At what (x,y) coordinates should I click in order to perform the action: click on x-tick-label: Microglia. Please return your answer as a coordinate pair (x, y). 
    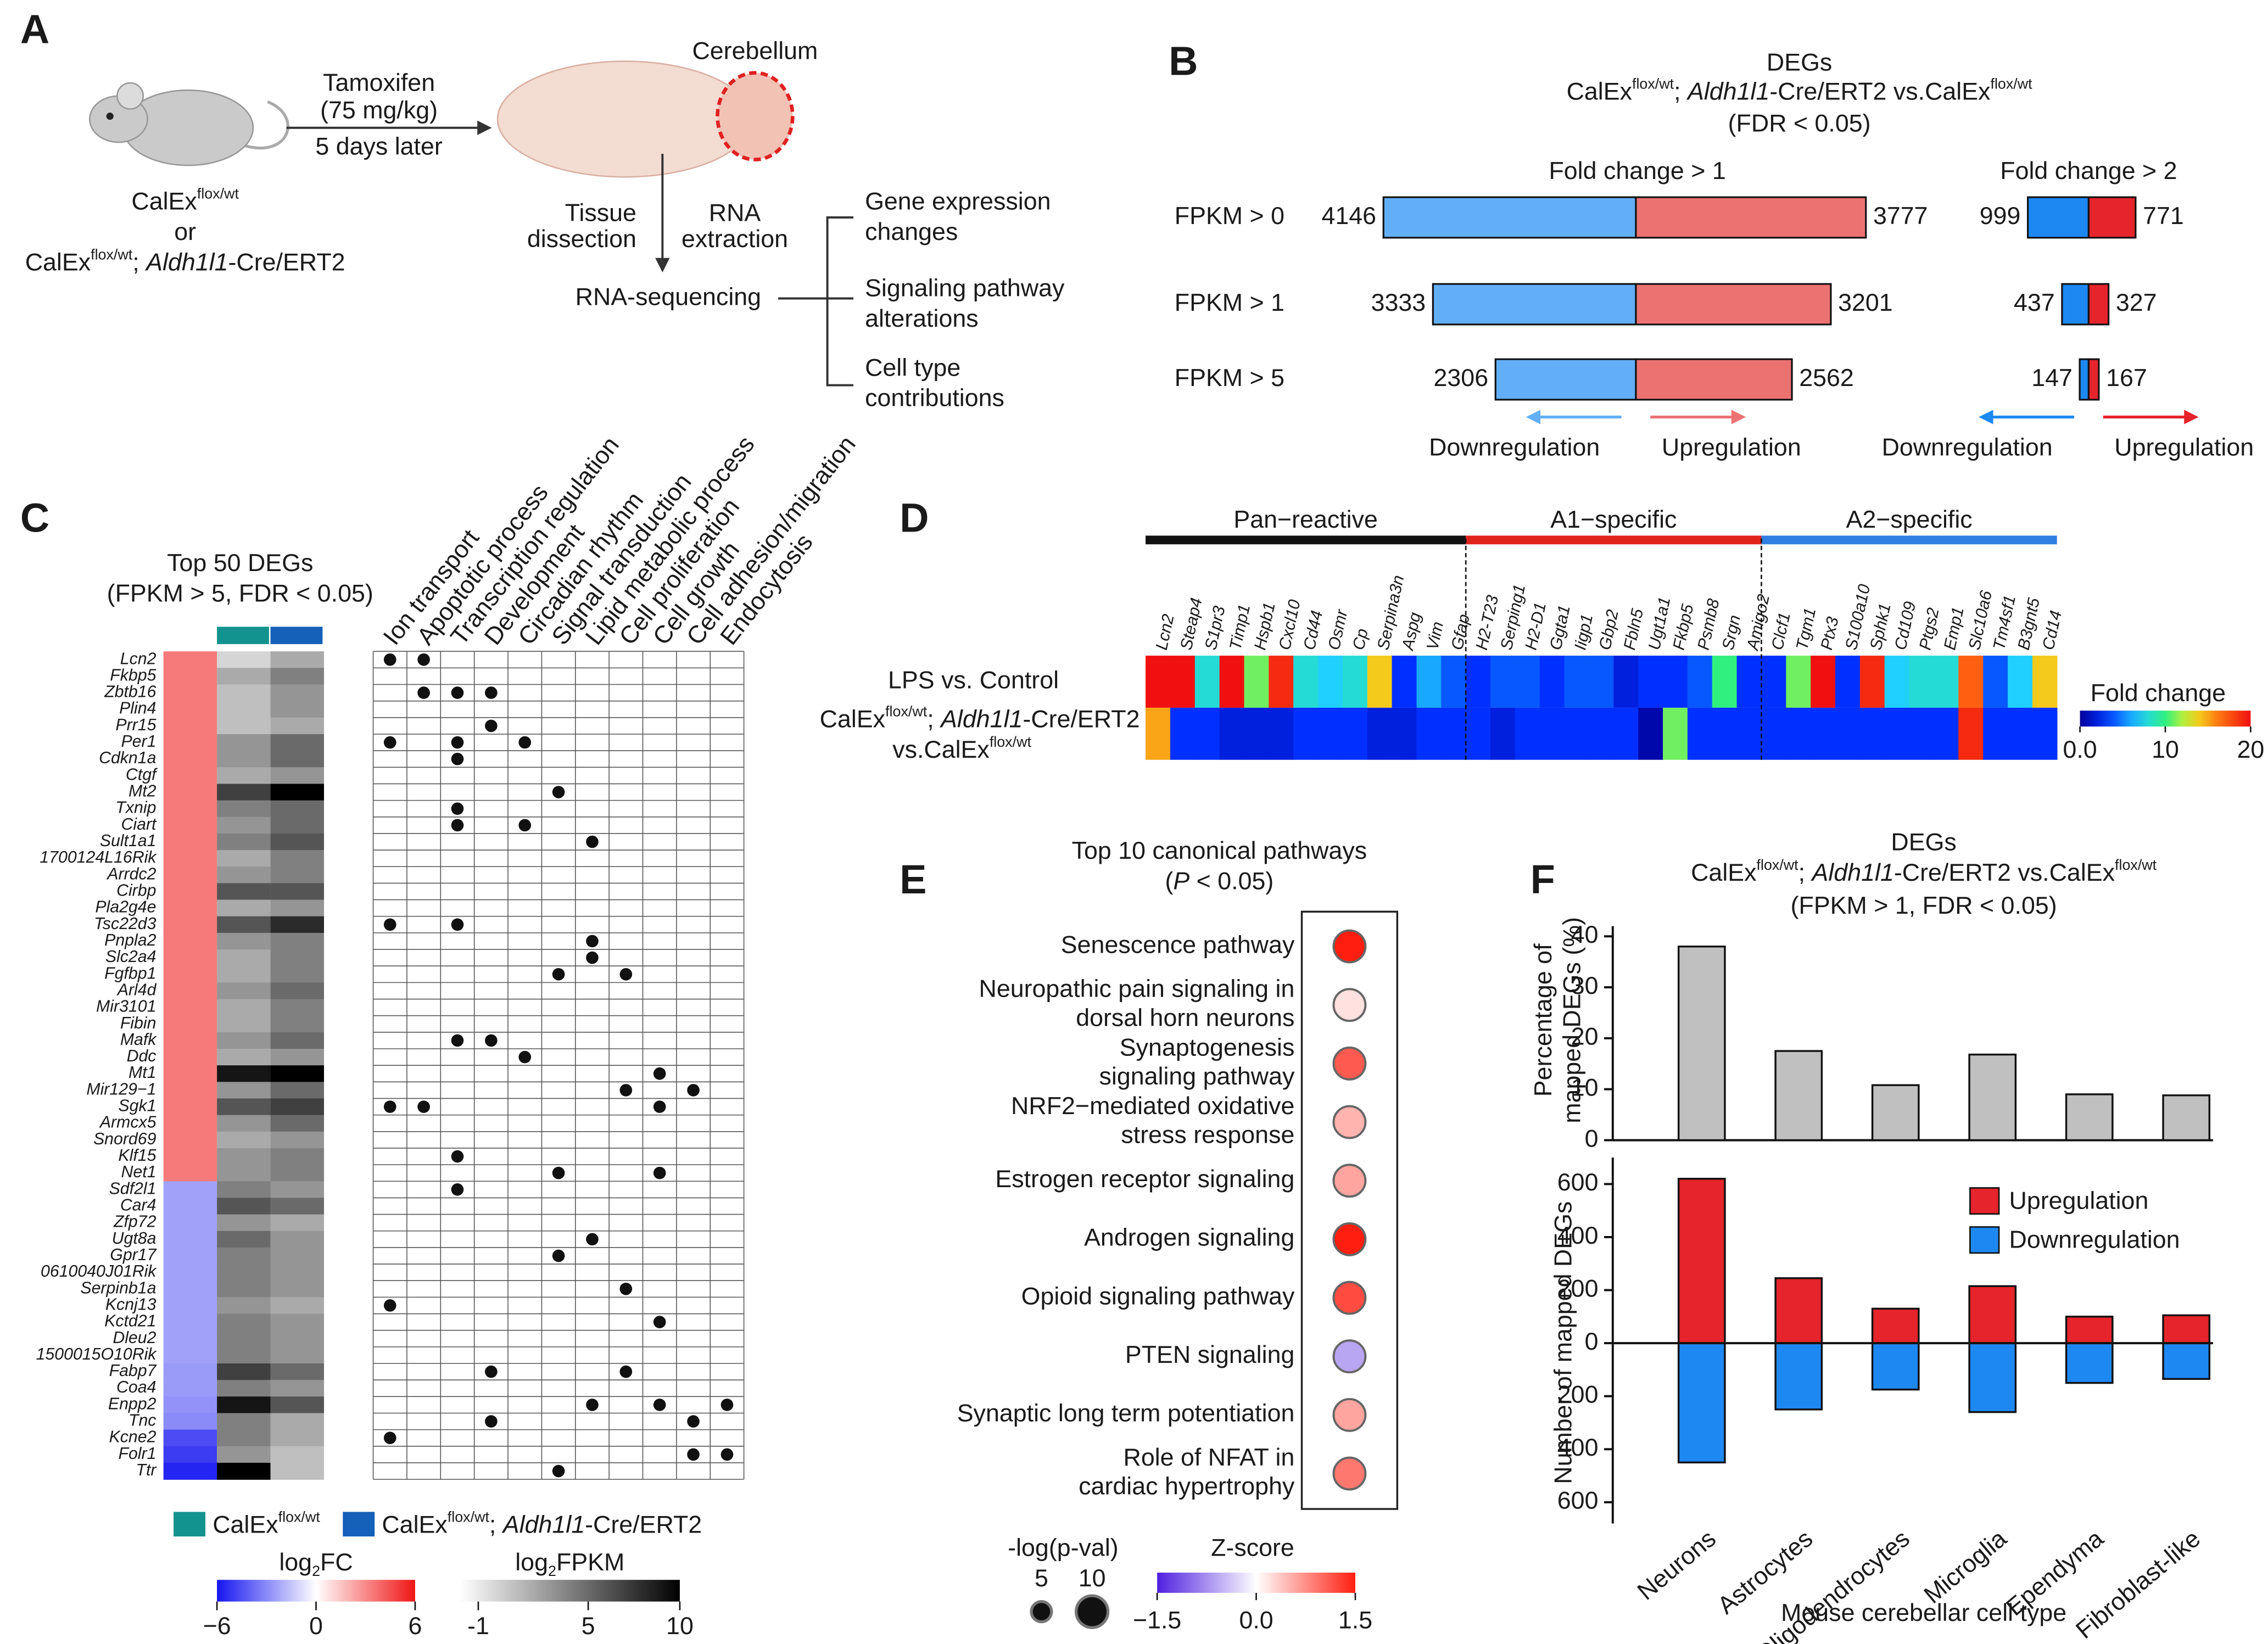
    Looking at the image, I should click on (1966, 1567).